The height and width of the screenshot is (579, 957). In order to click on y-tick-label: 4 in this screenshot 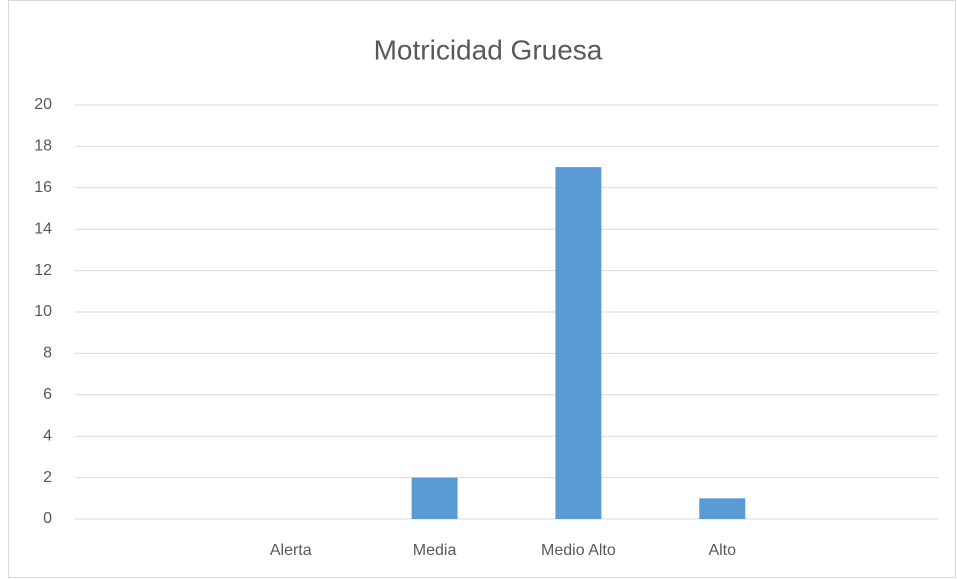, I will do `click(47, 435)`.